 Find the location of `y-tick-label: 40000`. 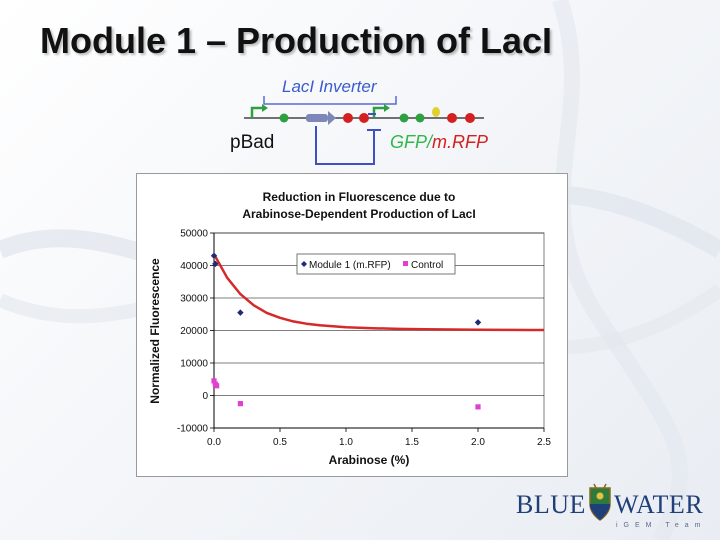

y-tick-label: 40000 is located at coordinates (194, 266).